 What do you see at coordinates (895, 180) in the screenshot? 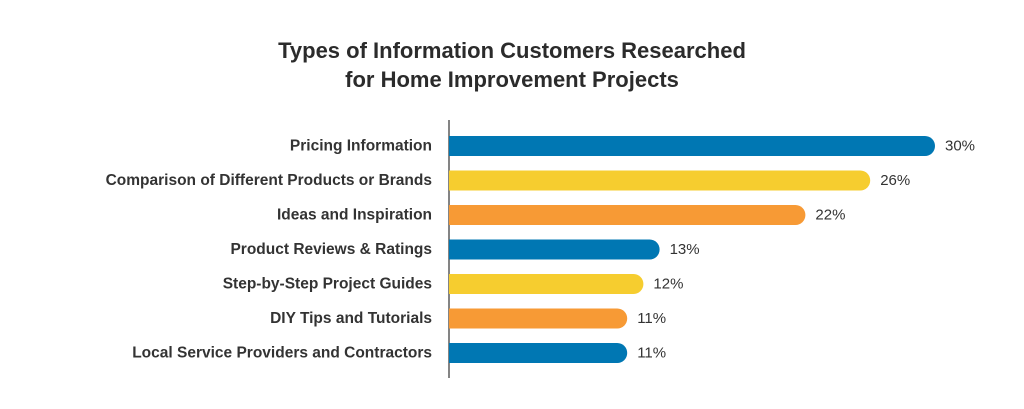
I see `value-label-1: 26%` at bounding box center [895, 180].